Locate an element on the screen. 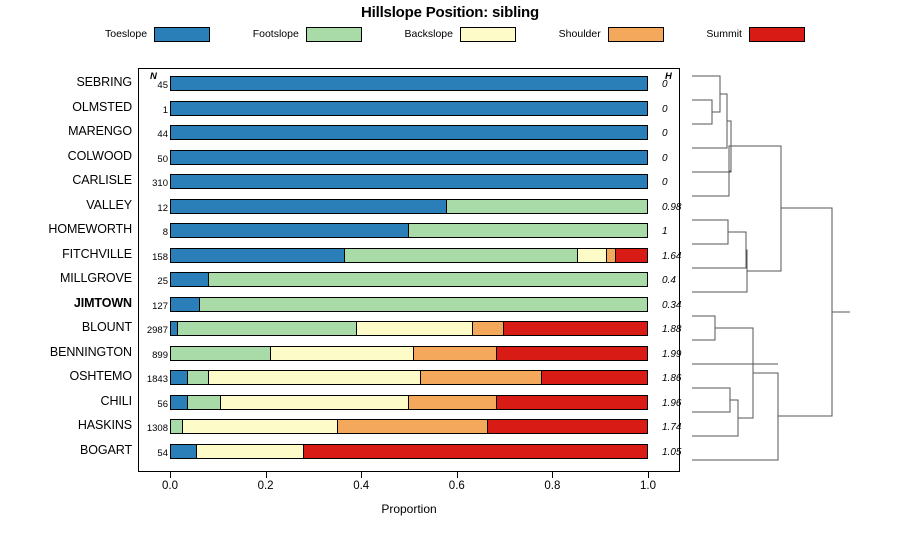  table-row: CHILI 56 1.96 is located at coordinates (450, 403).